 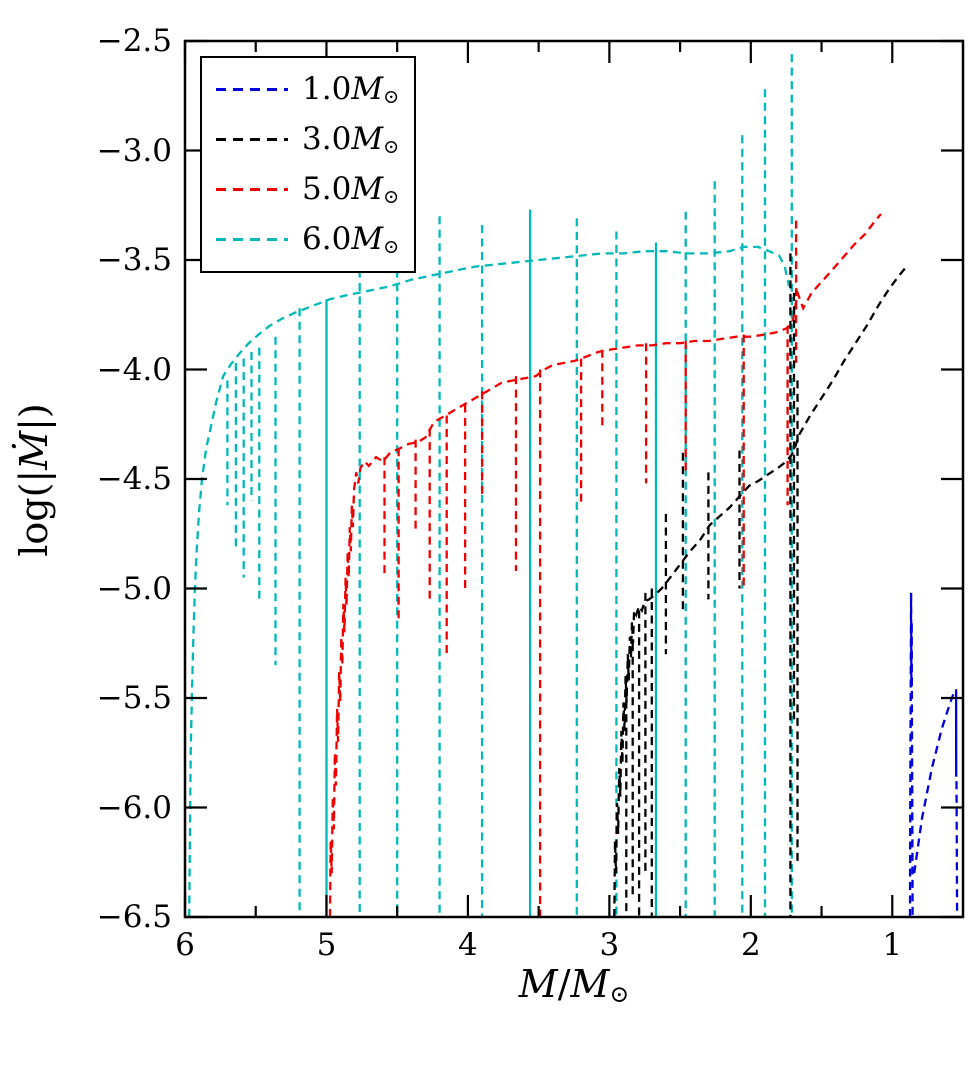 What do you see at coordinates (34, 513) in the screenshot?
I see `y-label-prefix: log(|` at bounding box center [34, 513].